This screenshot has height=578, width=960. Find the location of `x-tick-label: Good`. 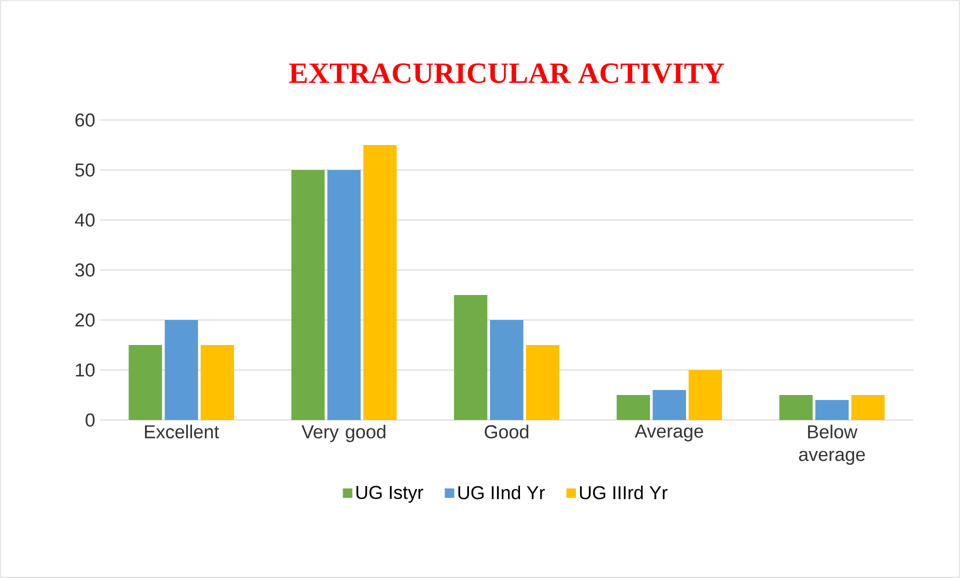

x-tick-label: Good is located at coordinates (506, 431).